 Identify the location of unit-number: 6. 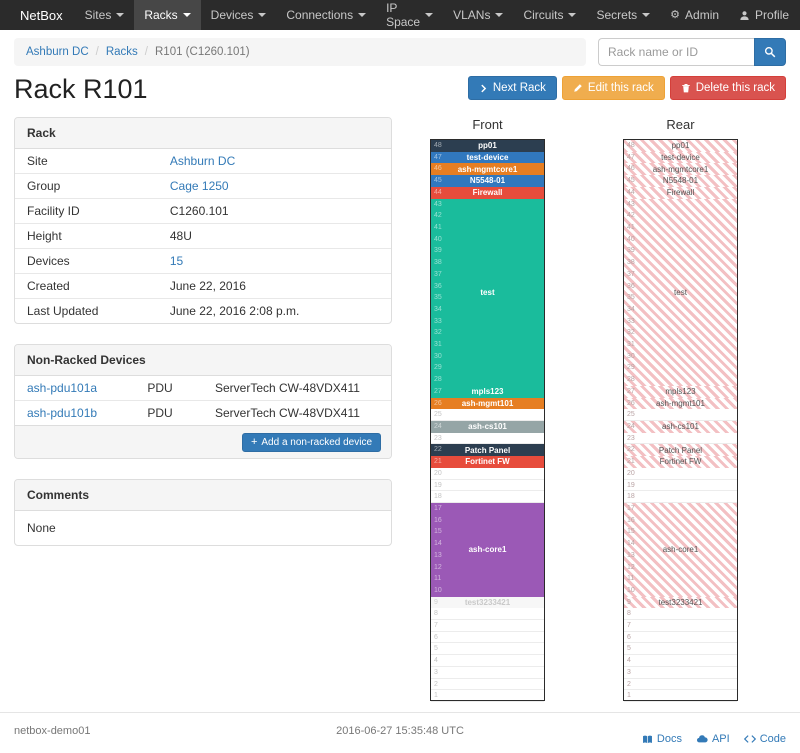
(629, 637).